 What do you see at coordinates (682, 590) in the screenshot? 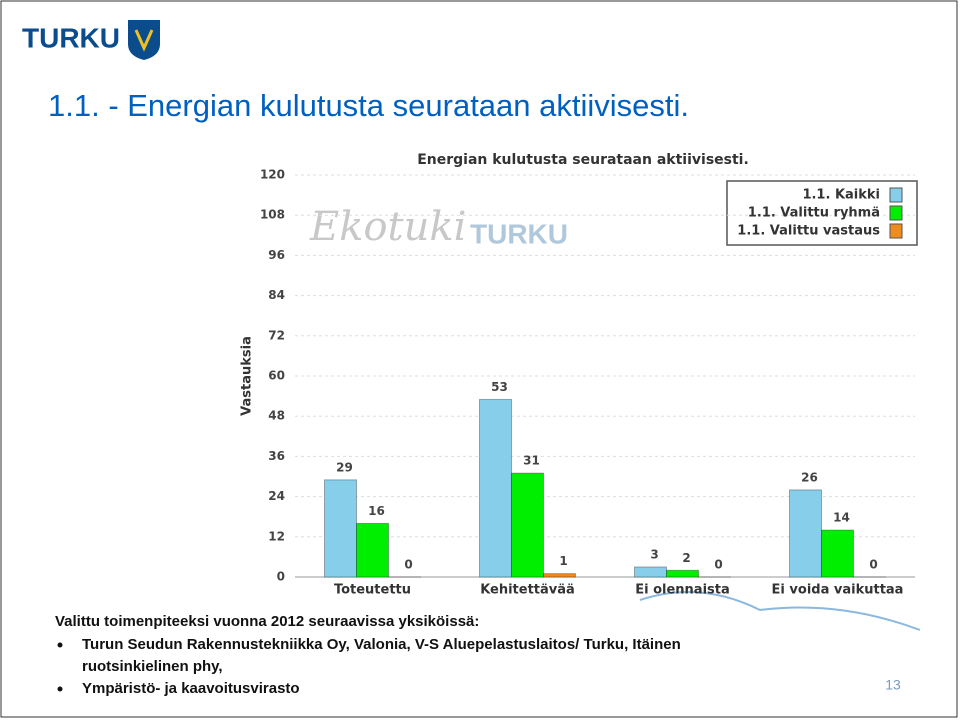
I see `x-tick-label: Ei olennaista` at bounding box center [682, 590].